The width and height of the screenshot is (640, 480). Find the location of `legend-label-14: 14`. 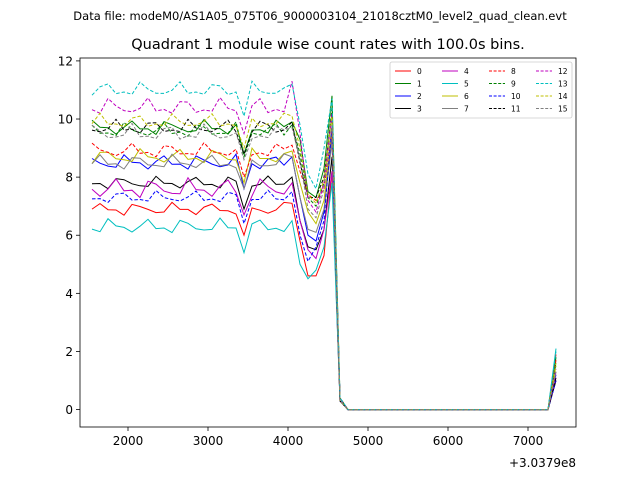

legend-label-14: 14 is located at coordinates (563, 96).